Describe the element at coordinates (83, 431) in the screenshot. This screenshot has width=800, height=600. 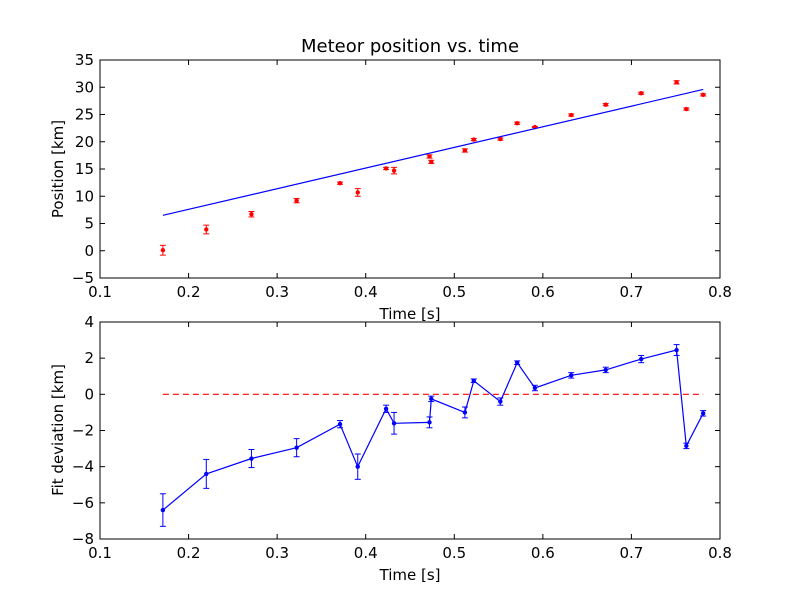
I see `y-tick-label: −2` at that location.